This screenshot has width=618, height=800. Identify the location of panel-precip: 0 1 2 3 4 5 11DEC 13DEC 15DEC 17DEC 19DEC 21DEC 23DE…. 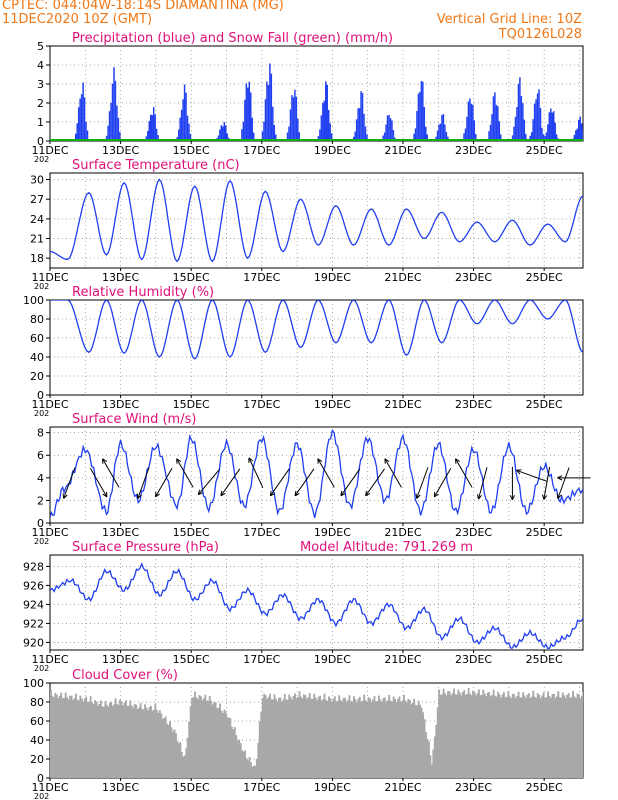
(307, 97).